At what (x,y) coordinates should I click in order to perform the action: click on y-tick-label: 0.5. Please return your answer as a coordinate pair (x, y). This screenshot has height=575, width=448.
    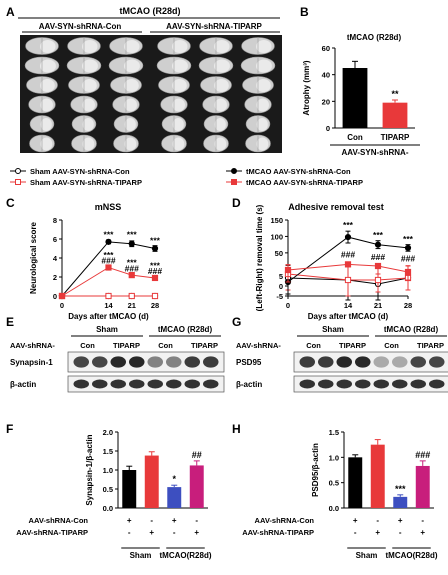
    Looking at the image, I should click on (108, 489).